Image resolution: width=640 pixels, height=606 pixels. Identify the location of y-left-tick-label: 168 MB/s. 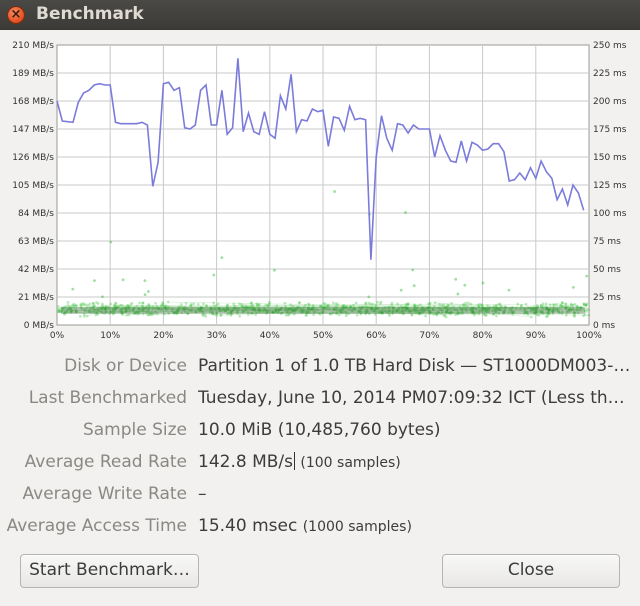
(33, 102).